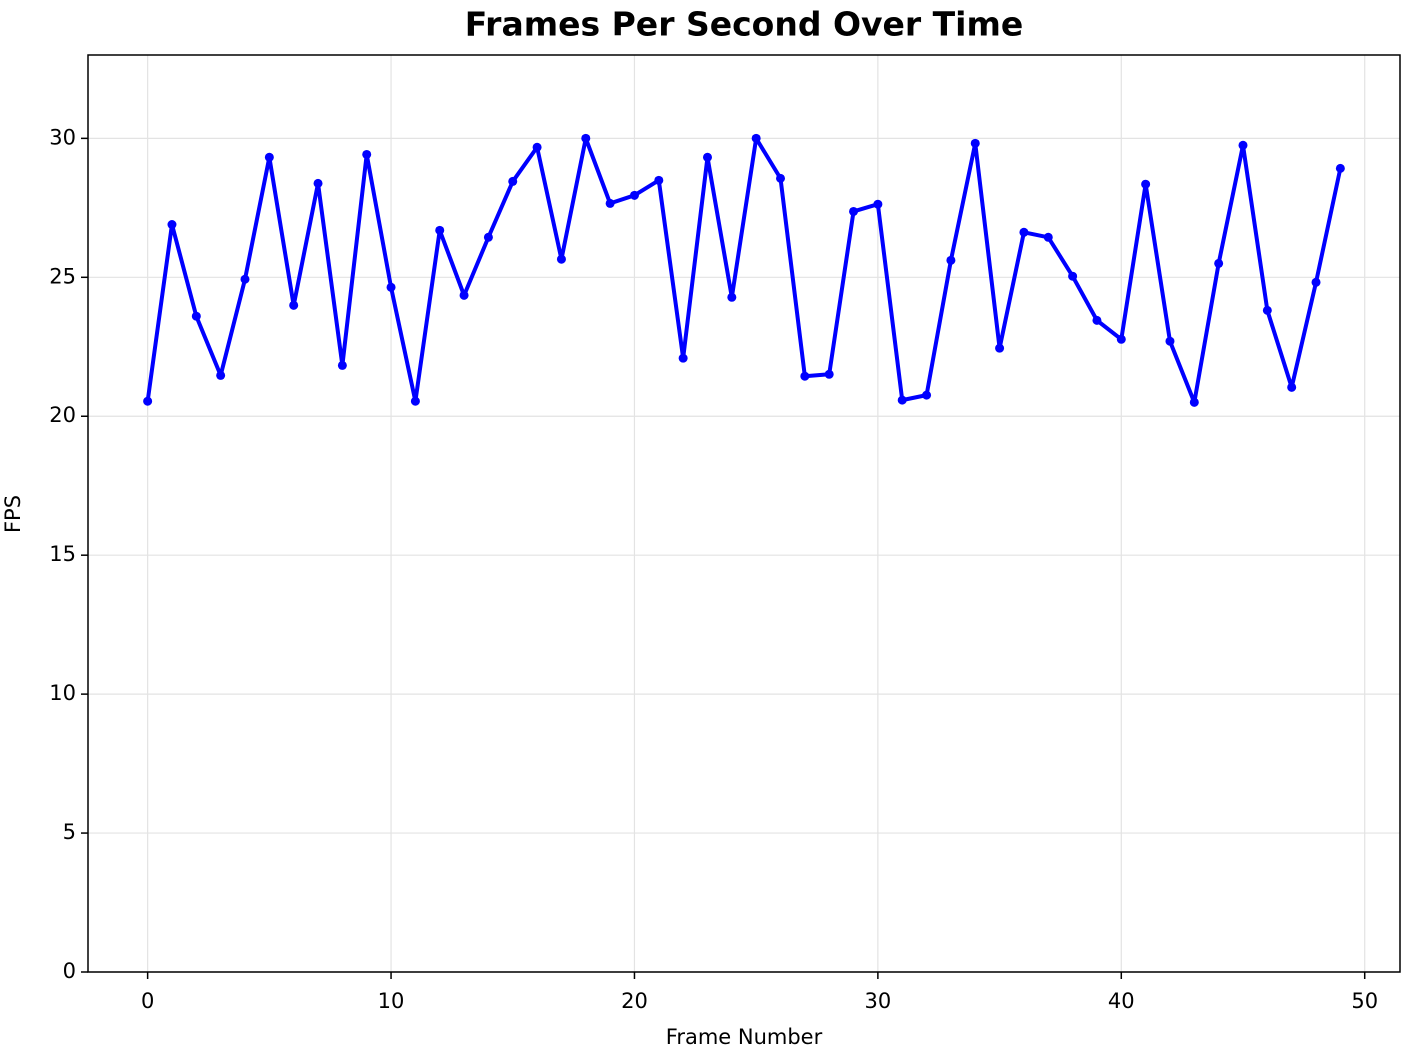  I want to click on x-tick-label: 40, so click(1121, 1001).